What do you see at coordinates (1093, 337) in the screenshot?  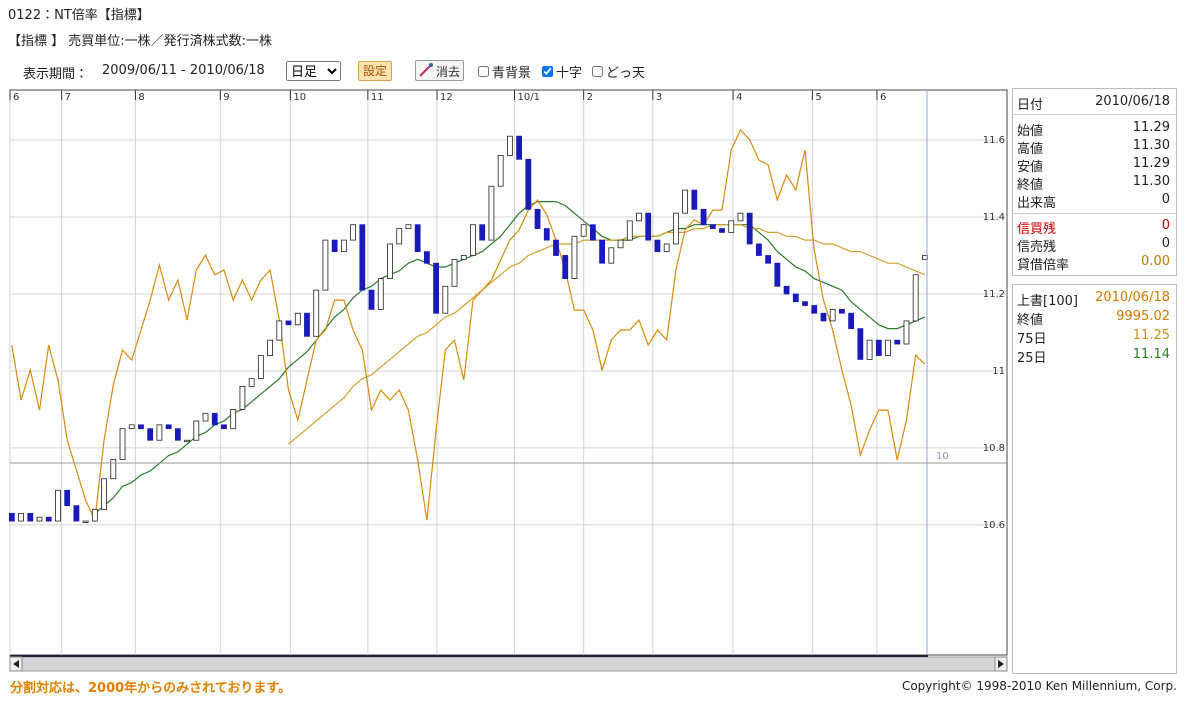 I see `ma-row: 75日 11.25` at bounding box center [1093, 337].